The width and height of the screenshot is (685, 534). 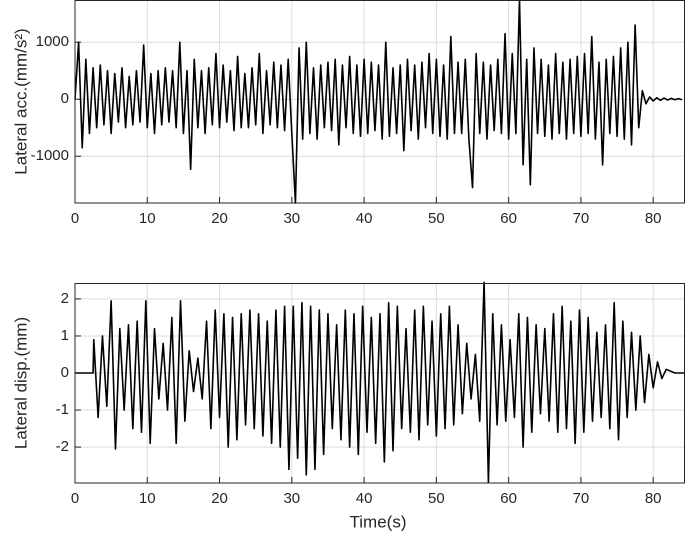 I want to click on y-tick-label: 1, so click(x=65, y=335).